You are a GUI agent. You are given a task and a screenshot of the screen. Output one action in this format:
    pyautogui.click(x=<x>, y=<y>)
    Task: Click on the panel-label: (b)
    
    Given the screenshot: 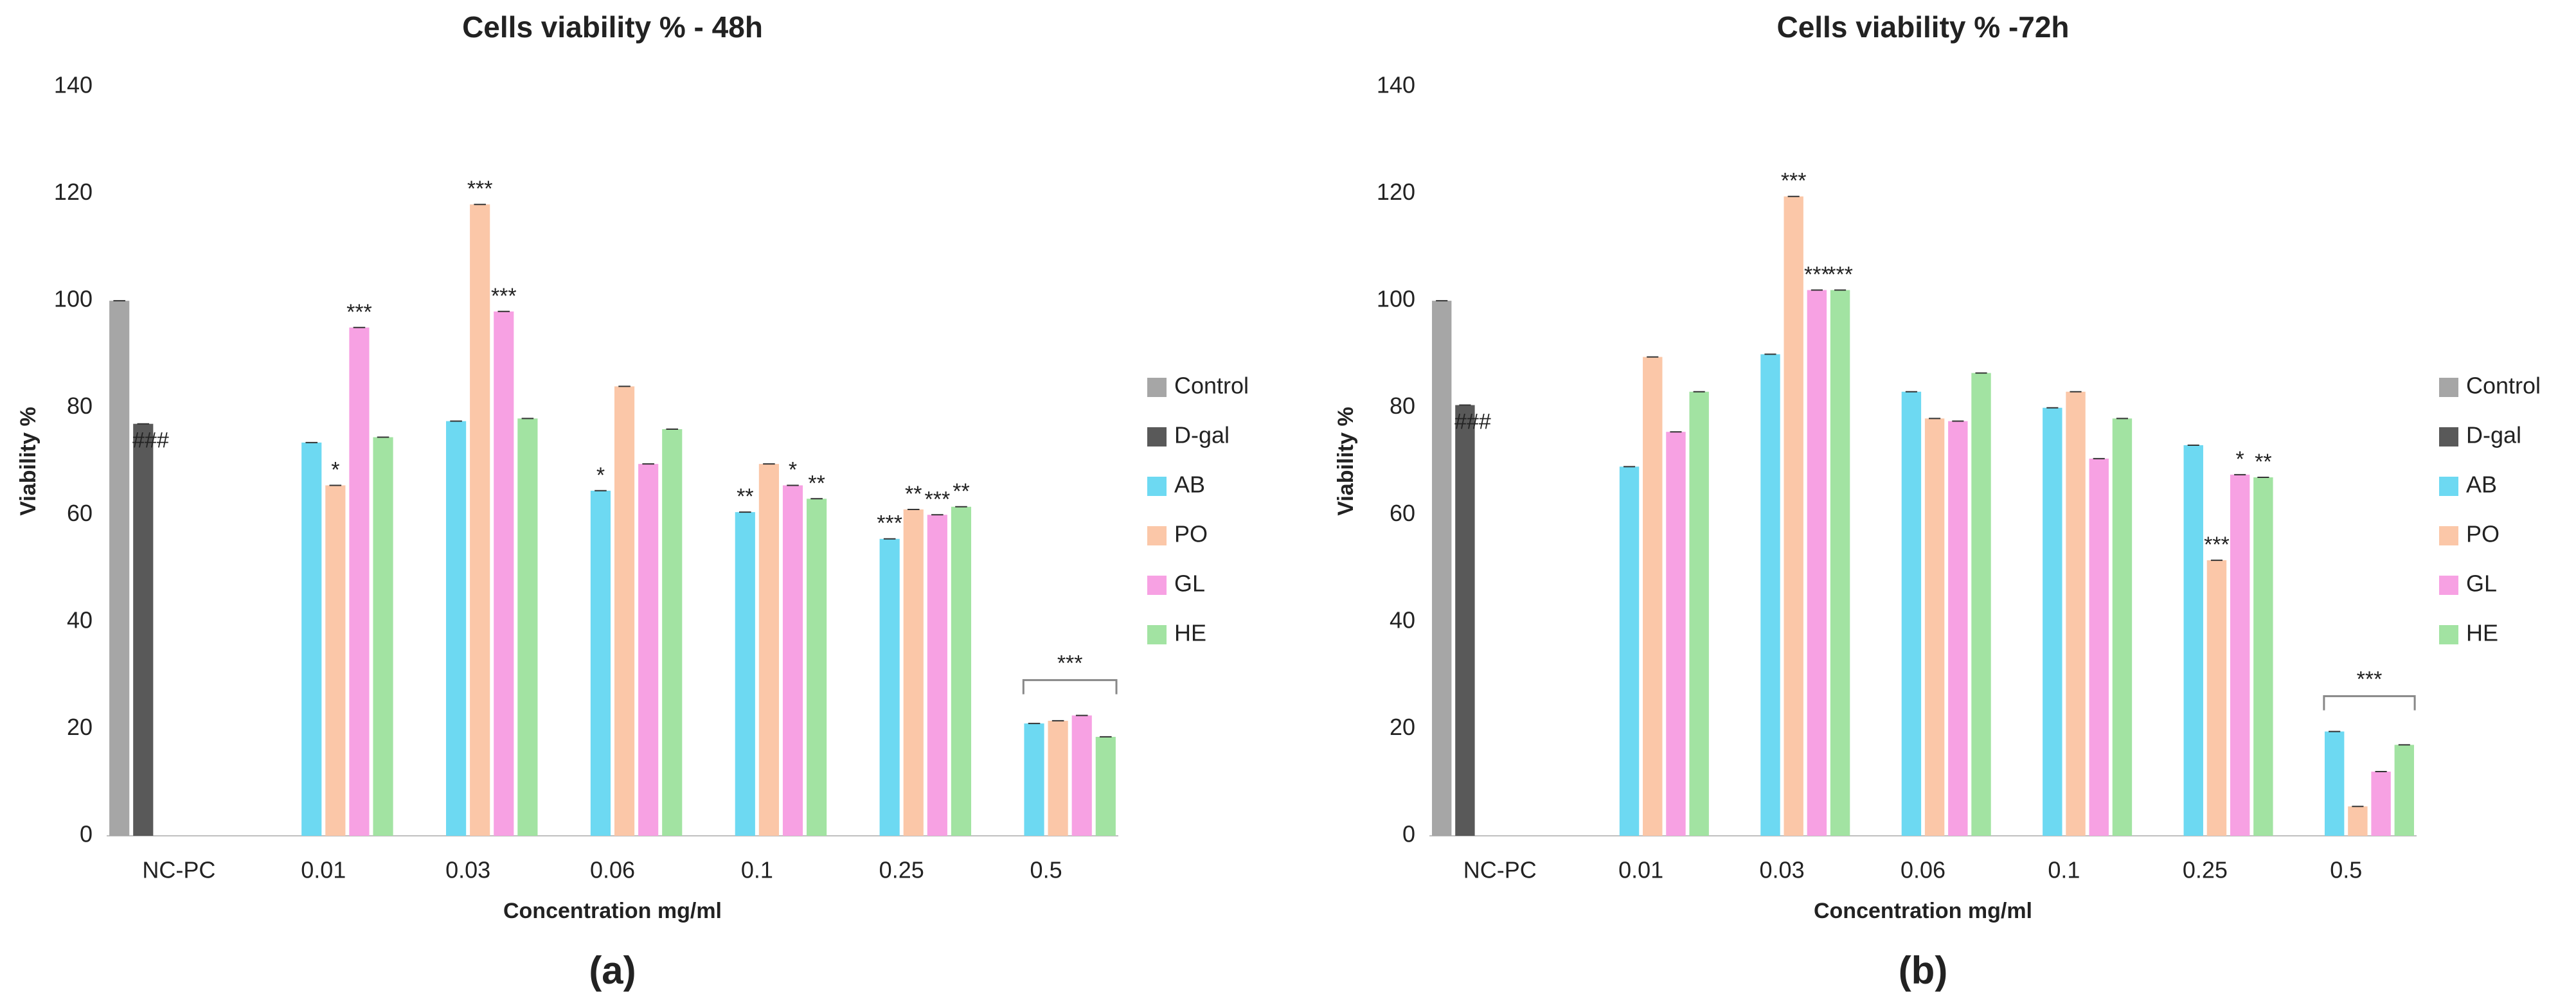 What is the action you would take?
    pyautogui.click(x=1923, y=970)
    